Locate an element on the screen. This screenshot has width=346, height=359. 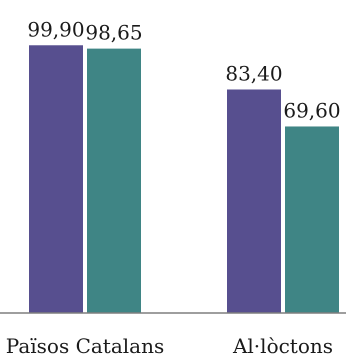
bar-series1-cat1 is located at coordinates (56, 179).